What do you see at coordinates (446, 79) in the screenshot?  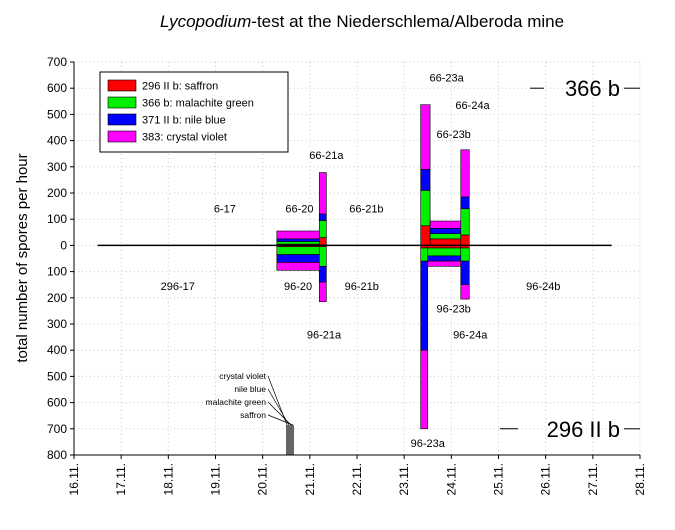 I see `annotation-4: 66-23a` at bounding box center [446, 79].